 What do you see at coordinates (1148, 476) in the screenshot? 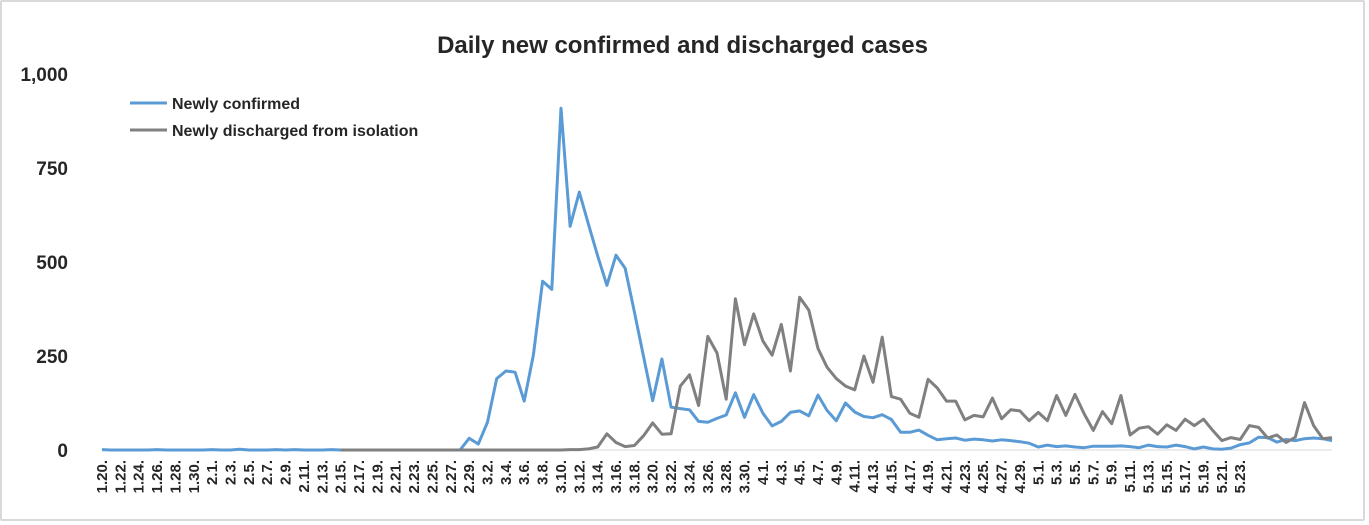
I see `x-tick-label: 5.13.` at bounding box center [1148, 476].